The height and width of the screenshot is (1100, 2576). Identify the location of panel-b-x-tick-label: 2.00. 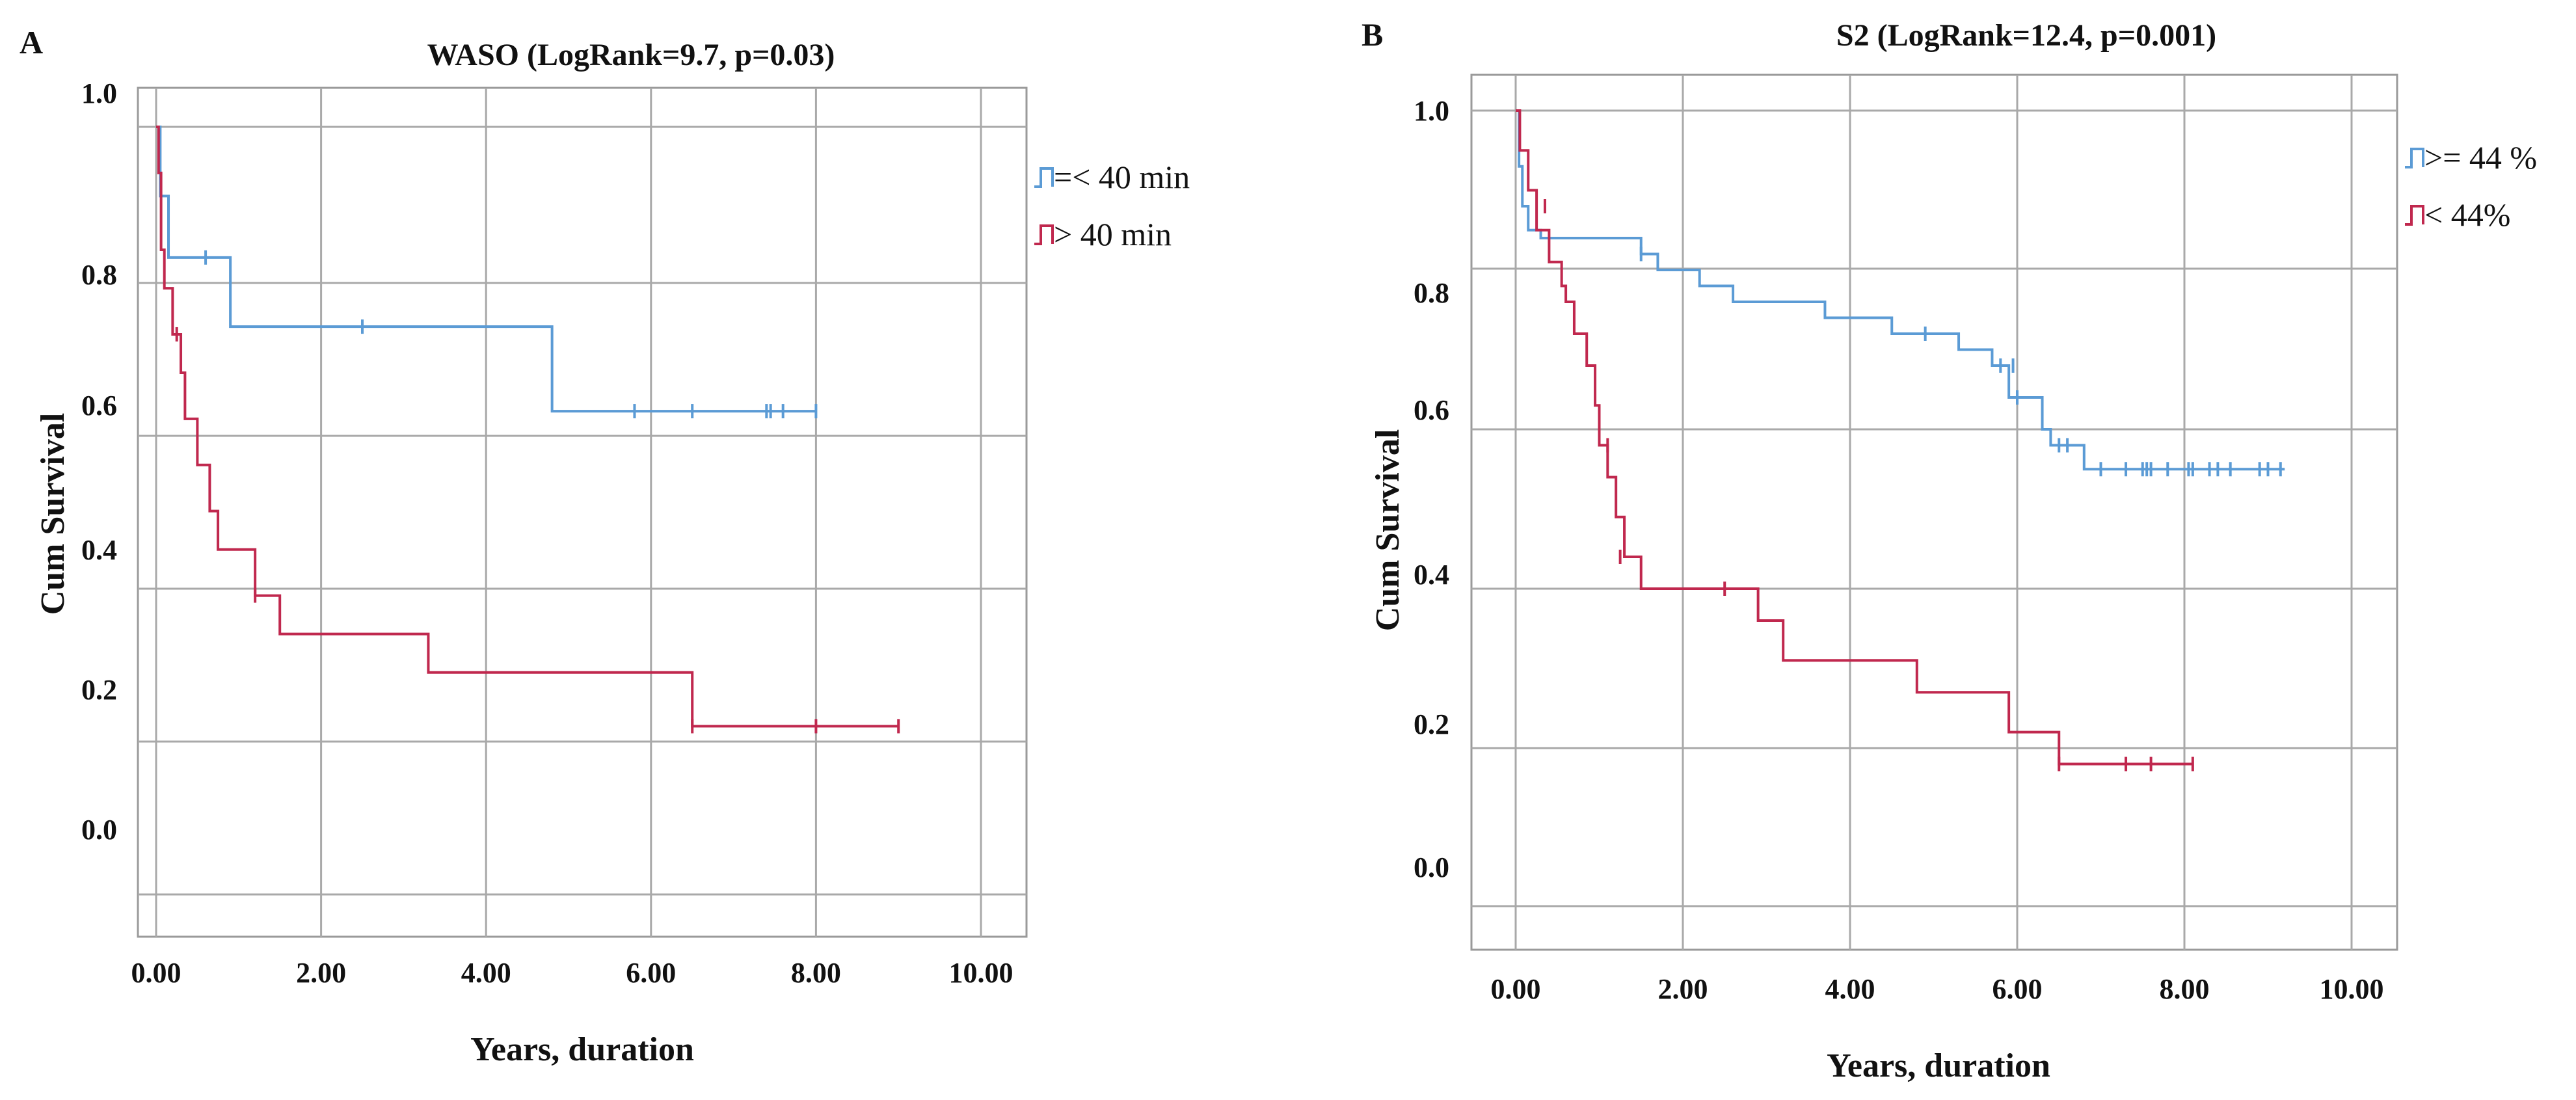
(1683, 989).